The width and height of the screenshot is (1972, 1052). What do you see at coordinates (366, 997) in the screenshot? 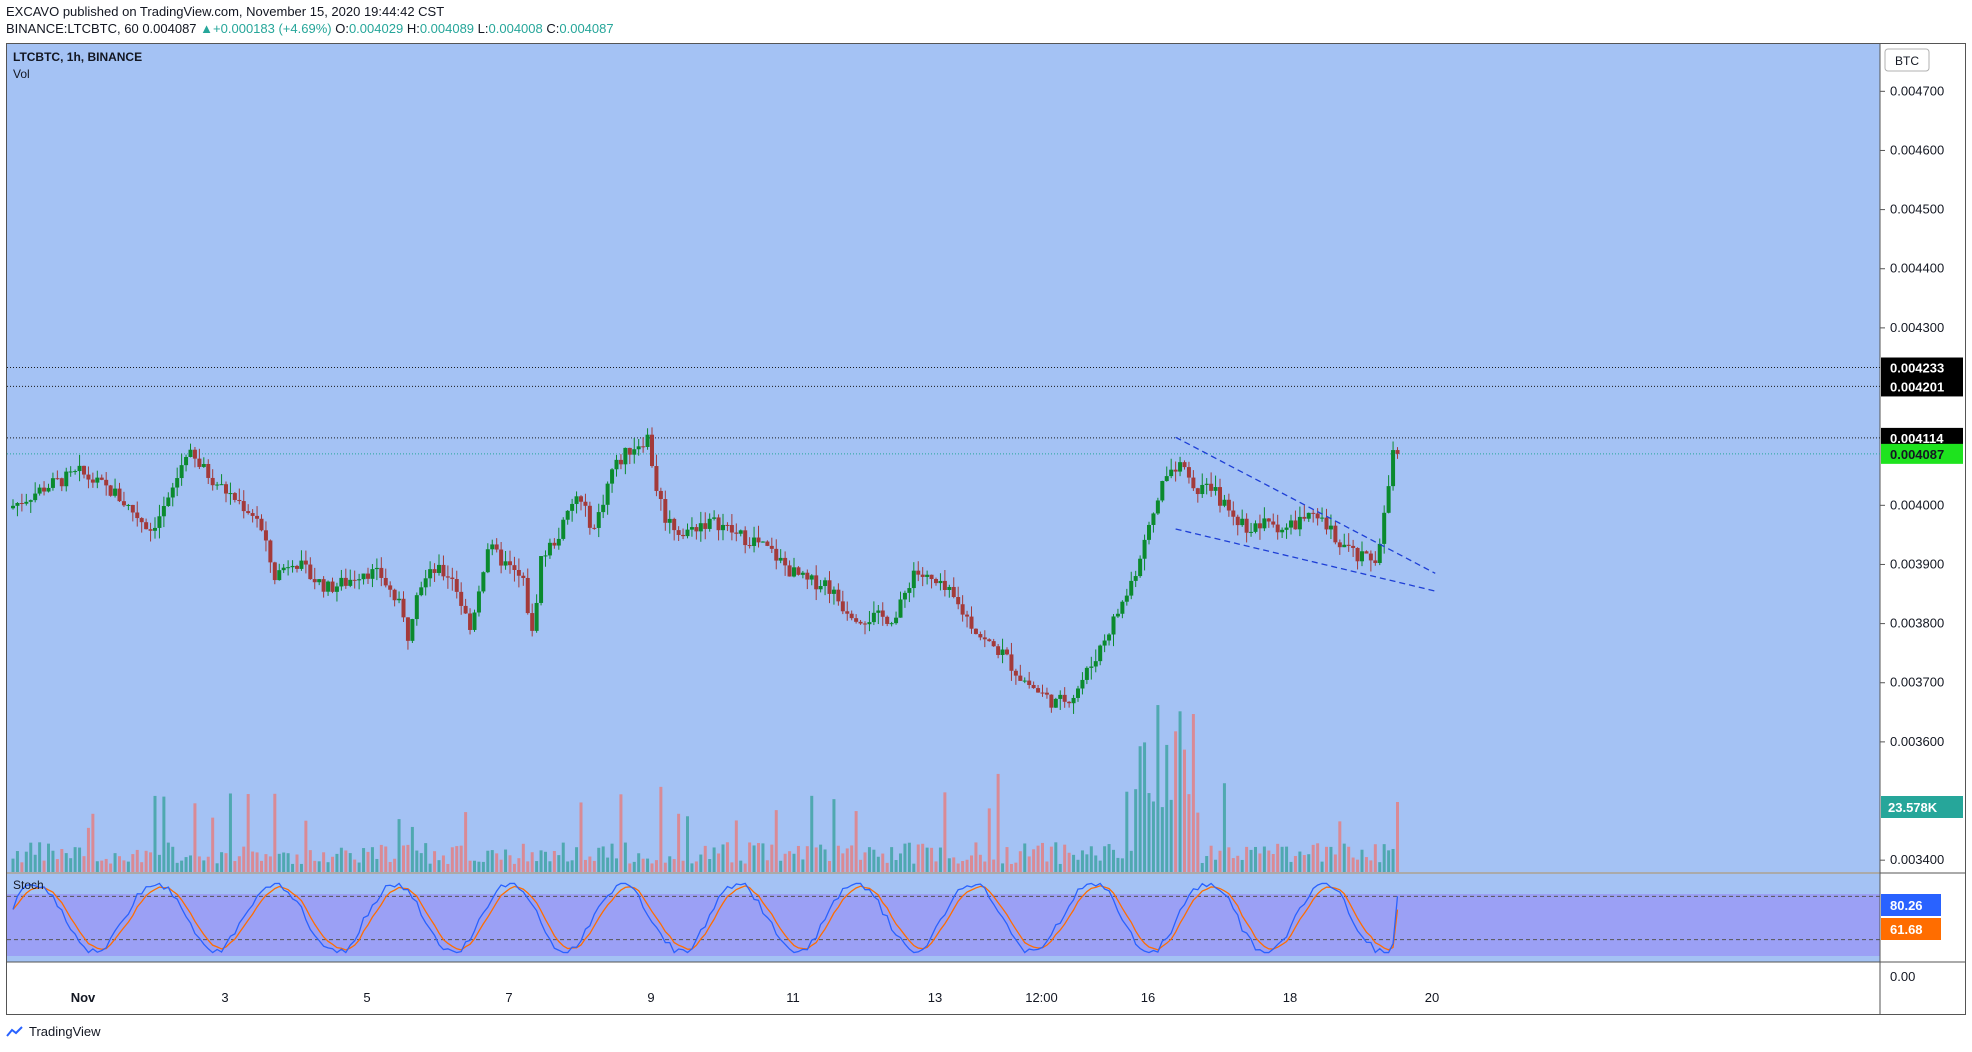
I see `x-tick-label: 5` at bounding box center [366, 997].